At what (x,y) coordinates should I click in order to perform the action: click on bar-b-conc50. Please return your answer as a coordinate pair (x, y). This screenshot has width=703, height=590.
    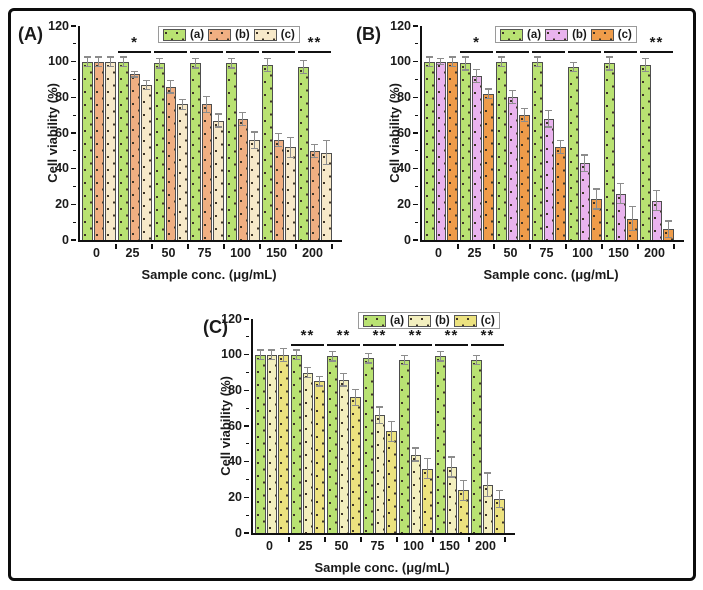
    Looking at the image, I should click on (170, 163).